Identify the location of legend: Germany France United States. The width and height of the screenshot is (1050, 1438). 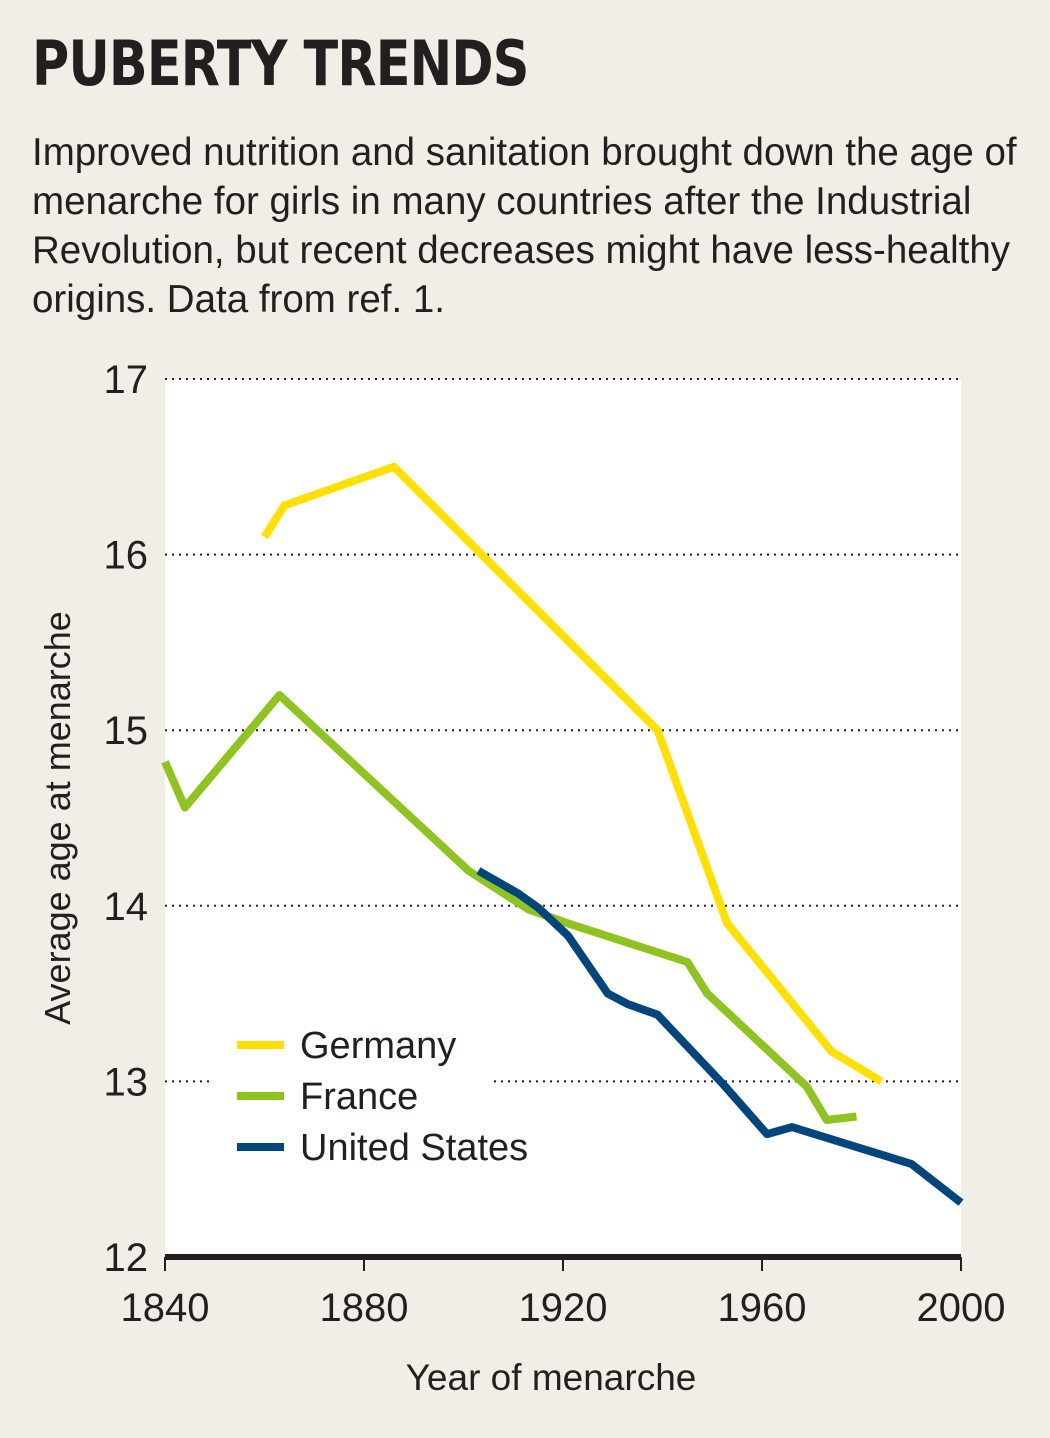
(370, 1097).